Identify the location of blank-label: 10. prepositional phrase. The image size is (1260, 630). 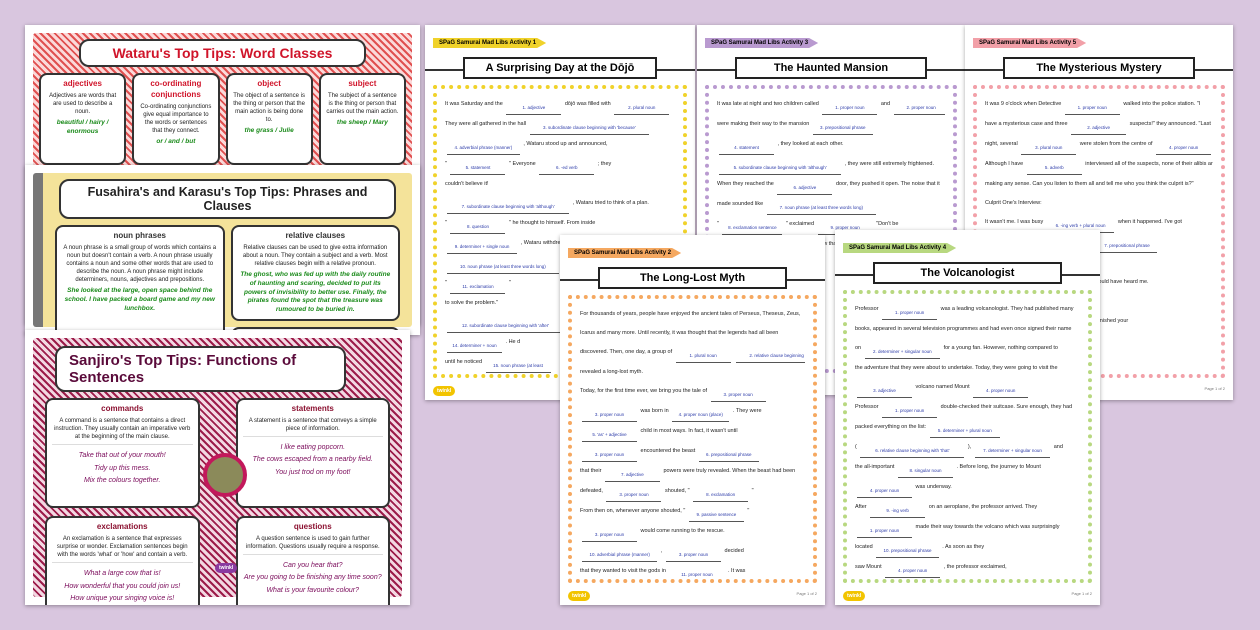
(907, 550).